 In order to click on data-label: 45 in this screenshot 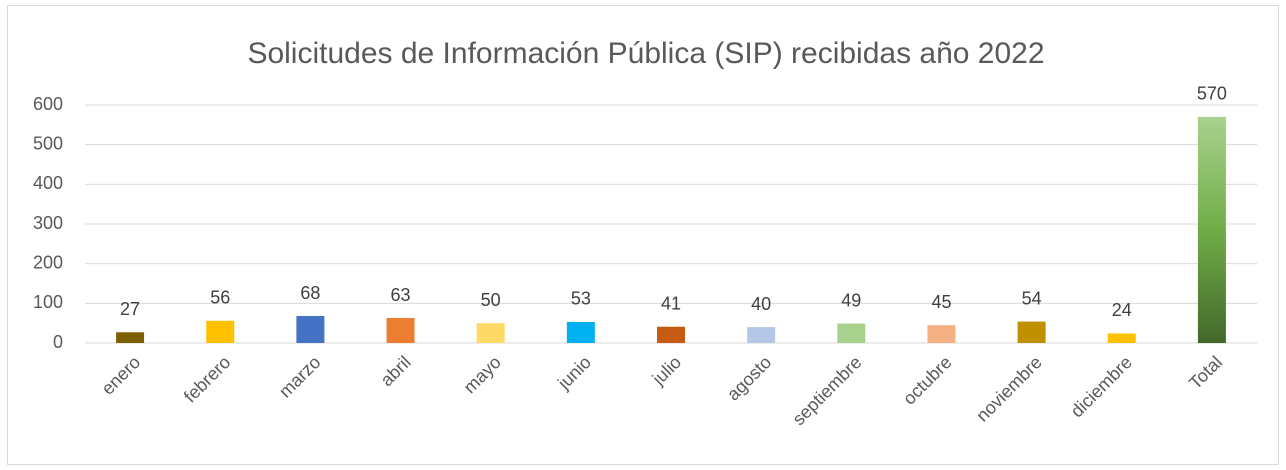, I will do `click(941, 302)`.